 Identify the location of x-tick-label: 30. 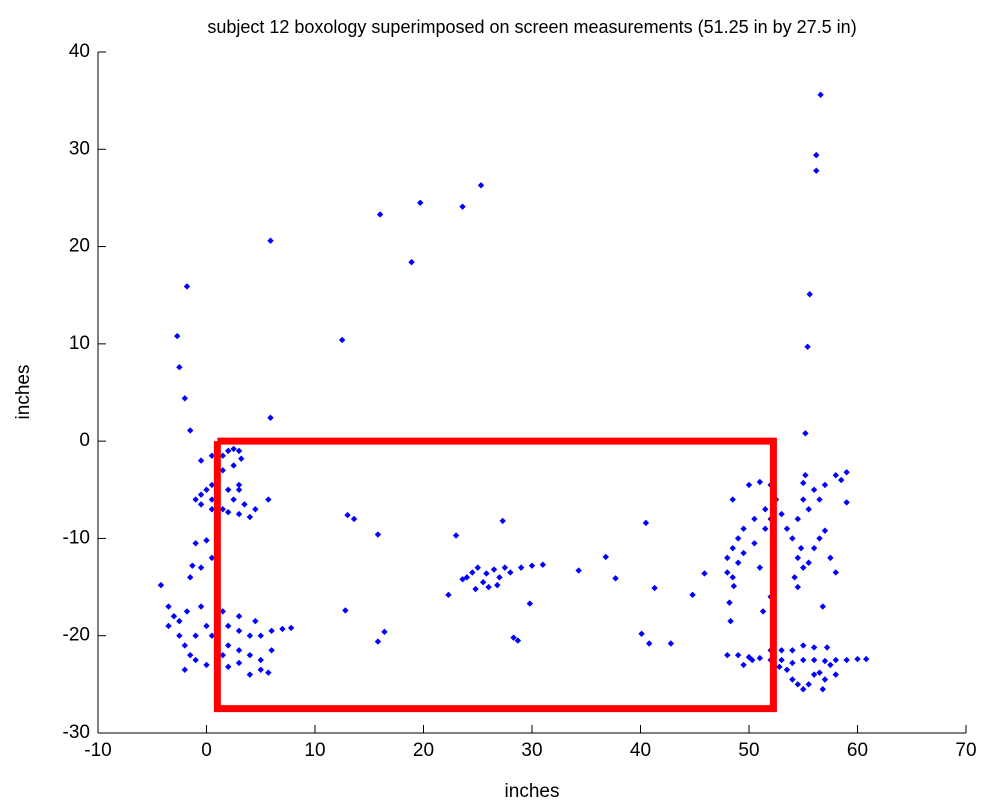
(531, 750).